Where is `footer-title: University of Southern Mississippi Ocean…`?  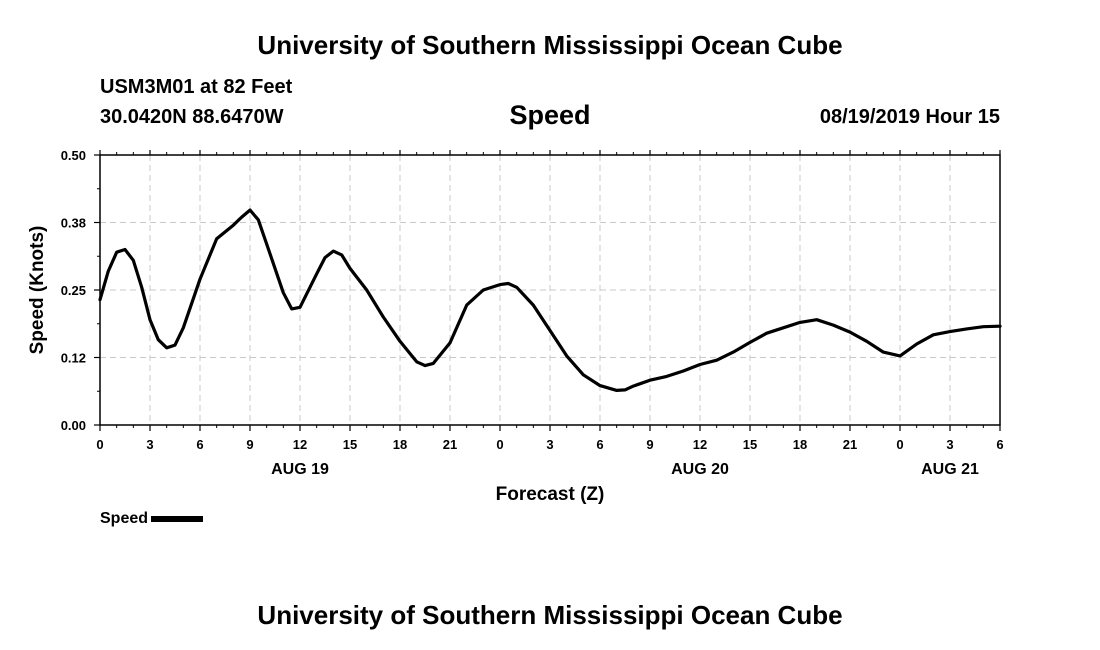 footer-title: University of Southern Mississippi Ocean… is located at coordinates (550, 615).